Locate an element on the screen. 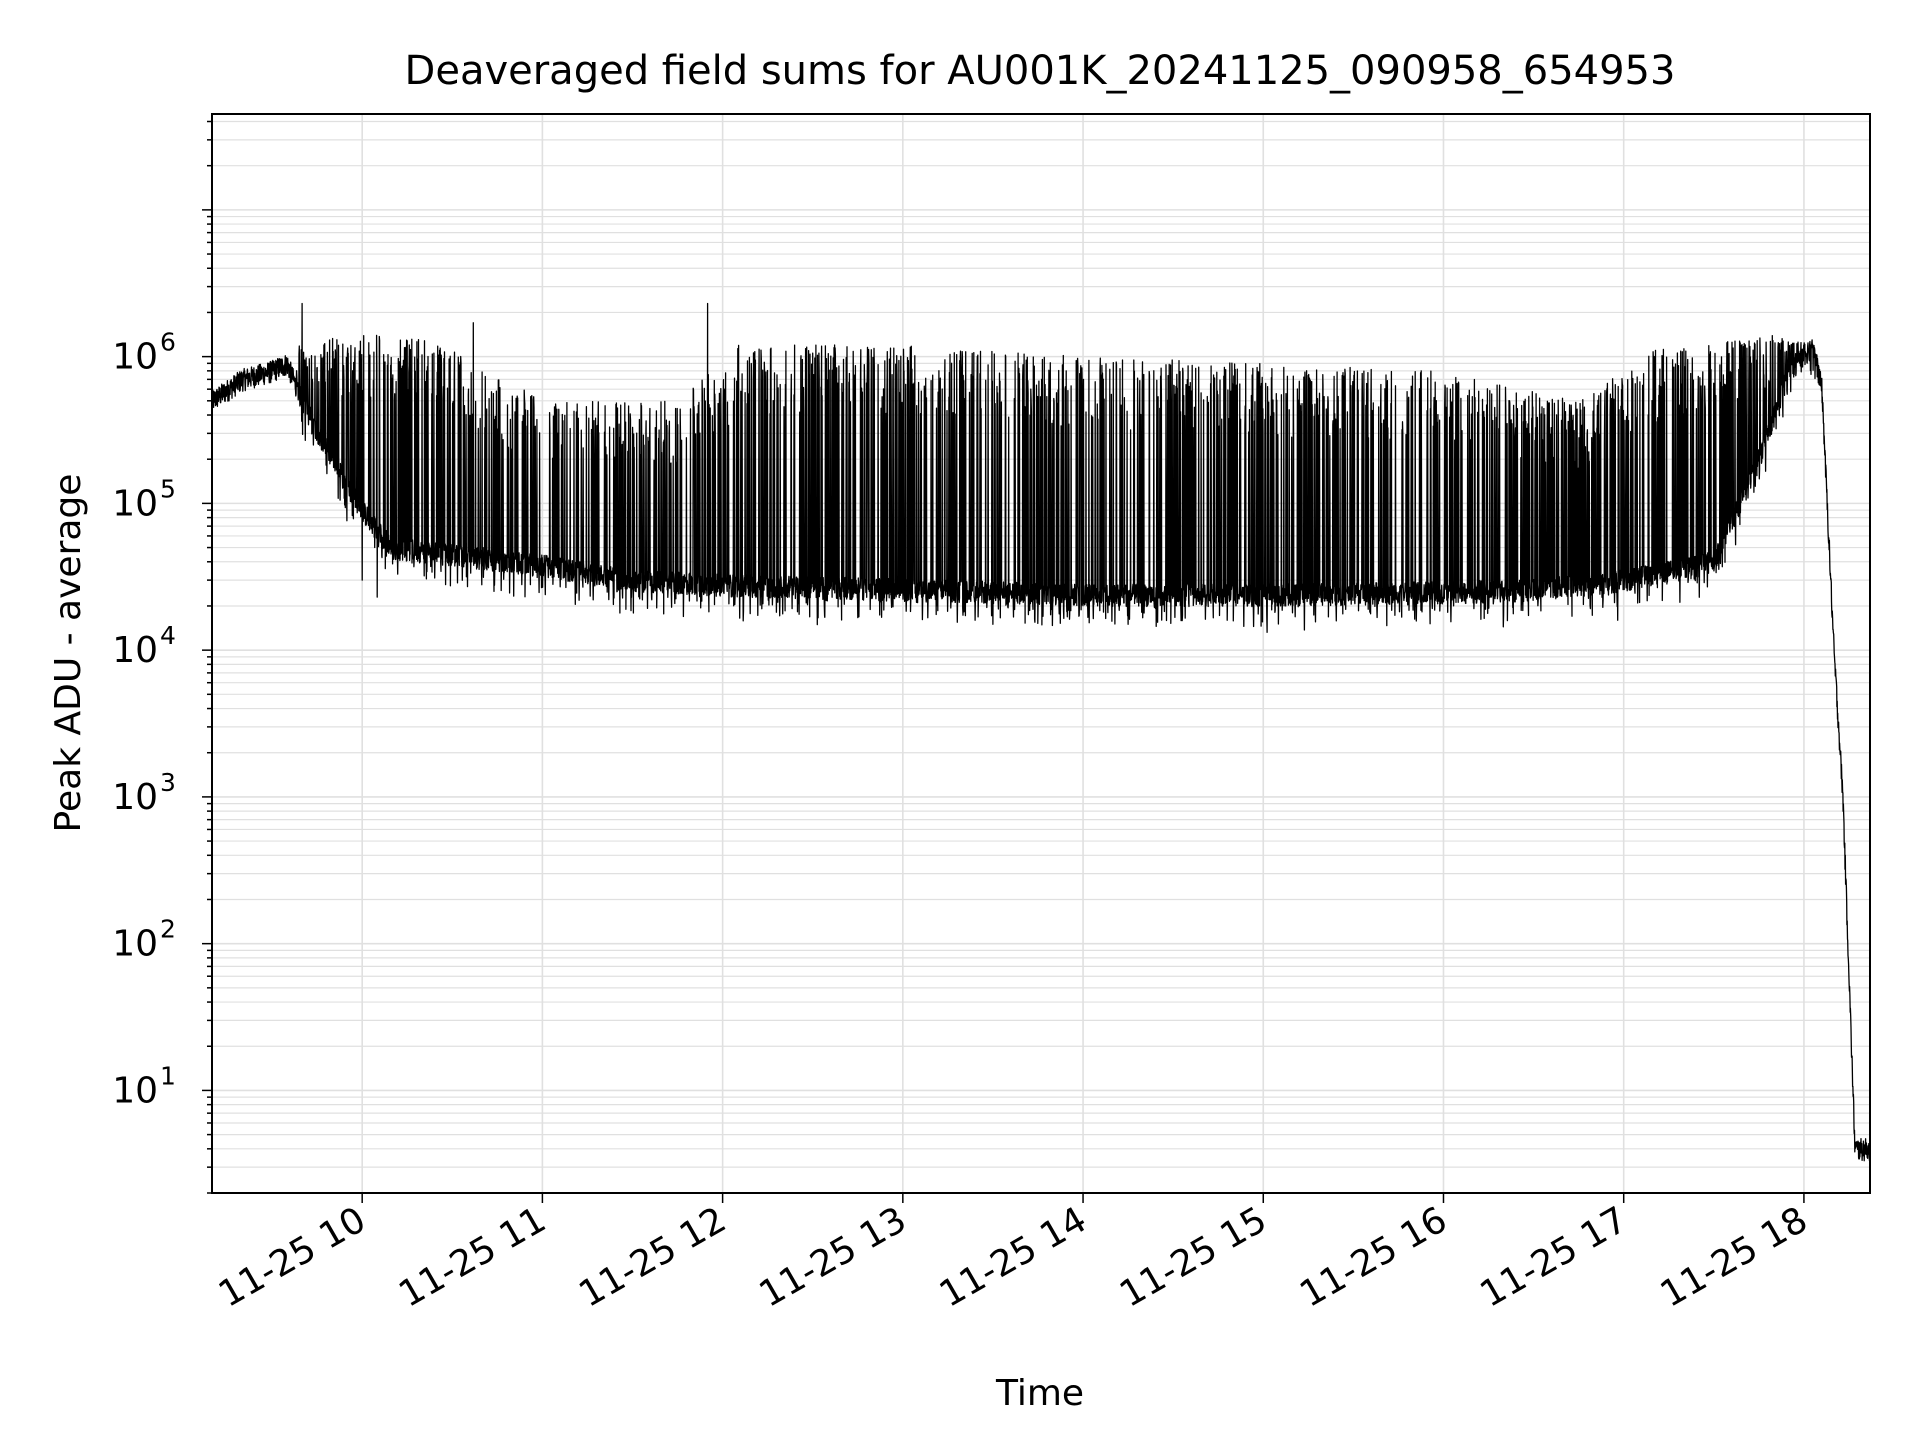 Image resolution: width=1920 pixels, height=1440 pixels. y-tick-exponent: 3 is located at coordinates (168, 782).